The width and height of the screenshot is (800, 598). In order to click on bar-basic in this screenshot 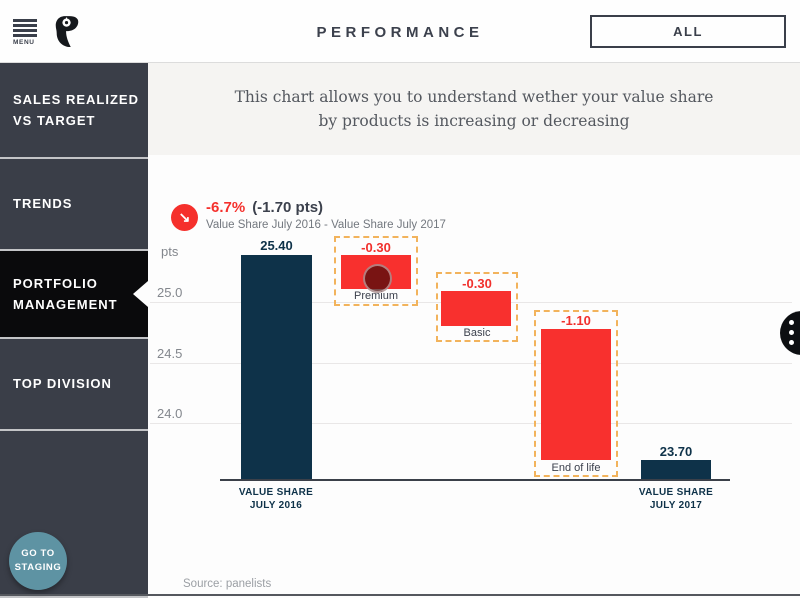, I will do `click(476, 308)`.